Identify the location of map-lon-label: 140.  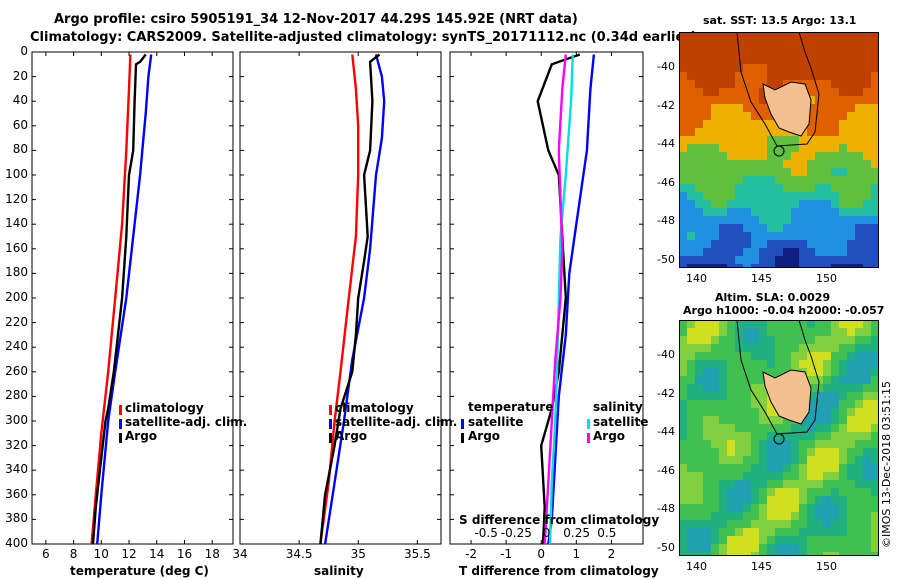
(696, 278).